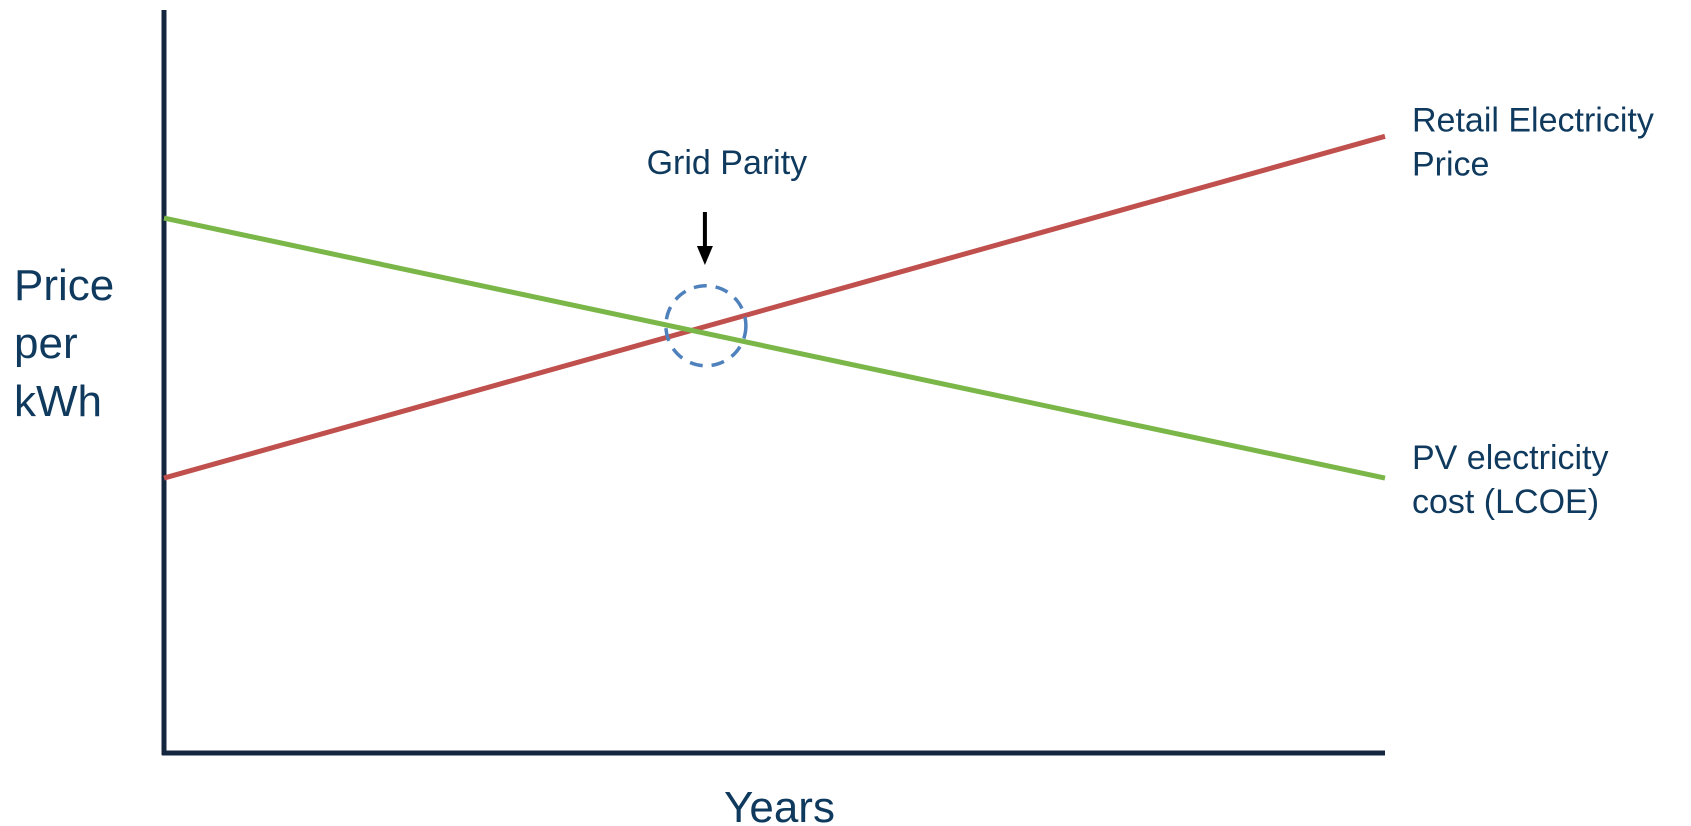  Describe the element at coordinates (1450, 164) in the screenshot. I see `series-label-0-line-1: Price` at that location.